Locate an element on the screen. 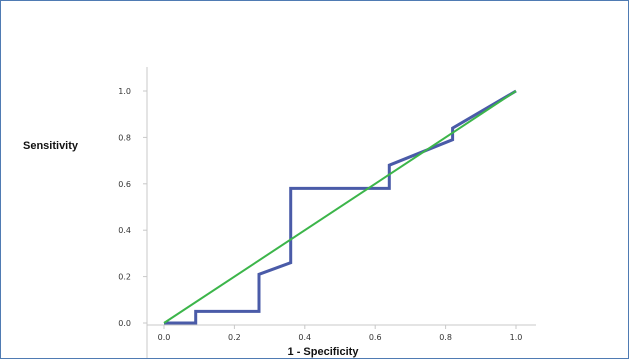 This screenshot has height=359, width=629. y-axis-title: Sensitivity is located at coordinates (51, 146).